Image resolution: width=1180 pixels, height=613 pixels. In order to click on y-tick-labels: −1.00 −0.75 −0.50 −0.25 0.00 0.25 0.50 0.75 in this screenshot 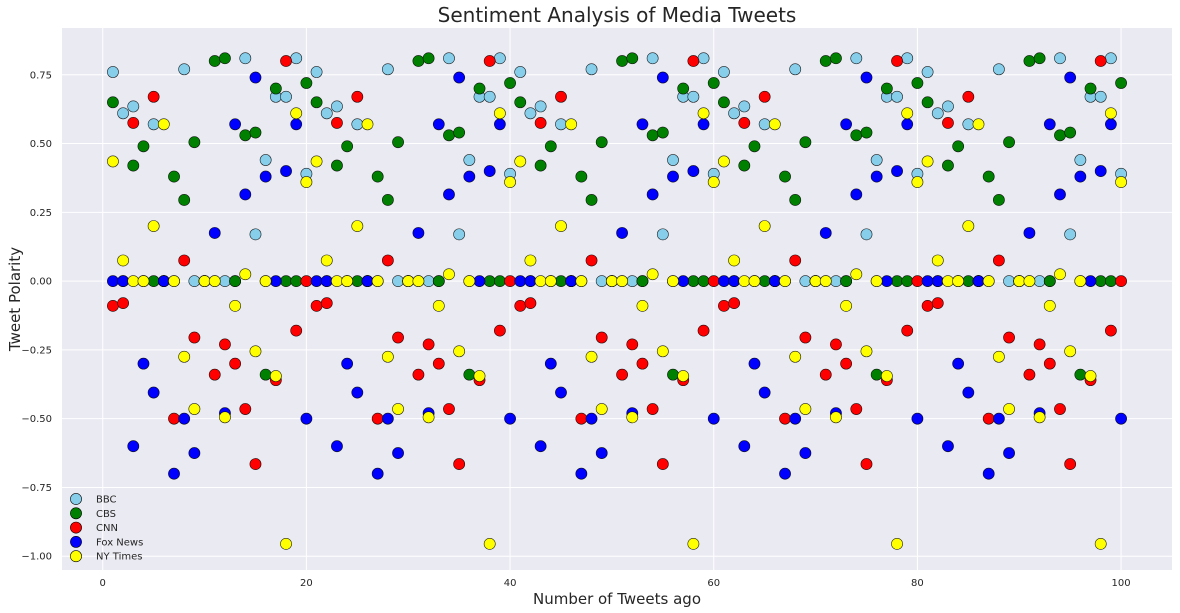, I will do `click(36, 316)`.